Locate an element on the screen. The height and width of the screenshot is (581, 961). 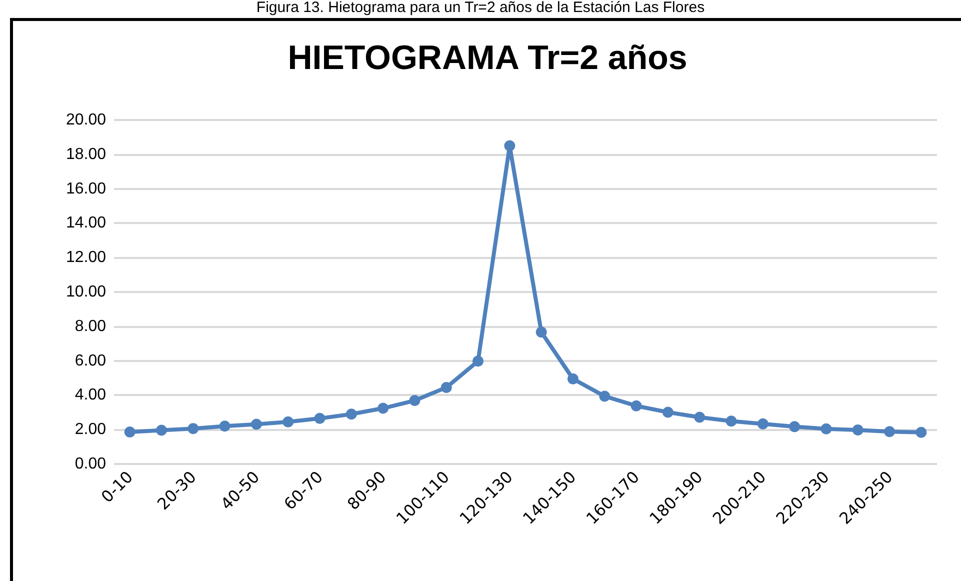
y-tick-label: 4.00 is located at coordinates (90, 395).